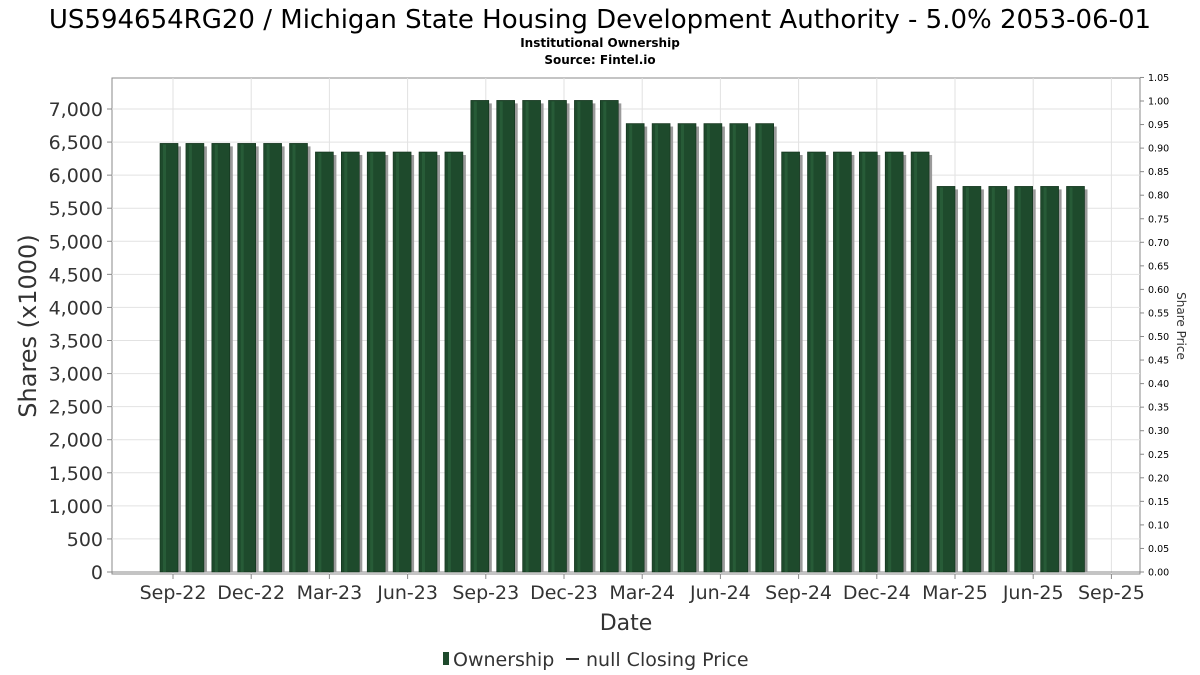 The height and width of the screenshot is (675, 1200). I want to click on x-tick-label: Mar-23, so click(330, 593).